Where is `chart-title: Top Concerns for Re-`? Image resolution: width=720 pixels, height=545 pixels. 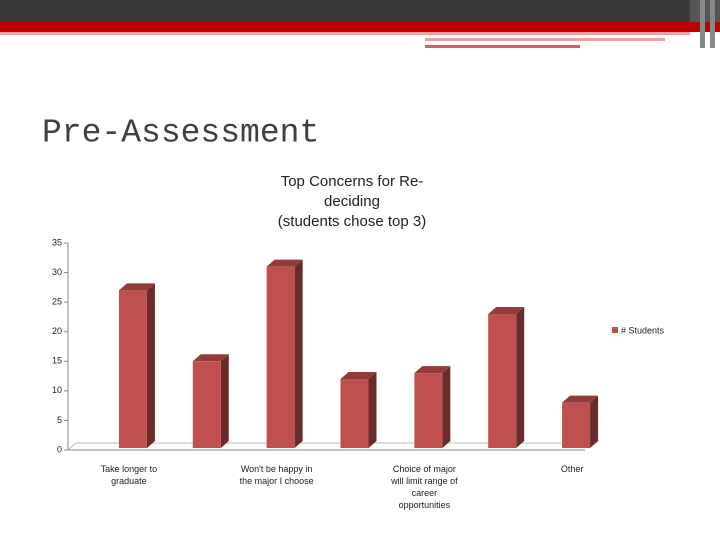
chart-title: Top Concerns for Re- is located at coordinates (352, 181).